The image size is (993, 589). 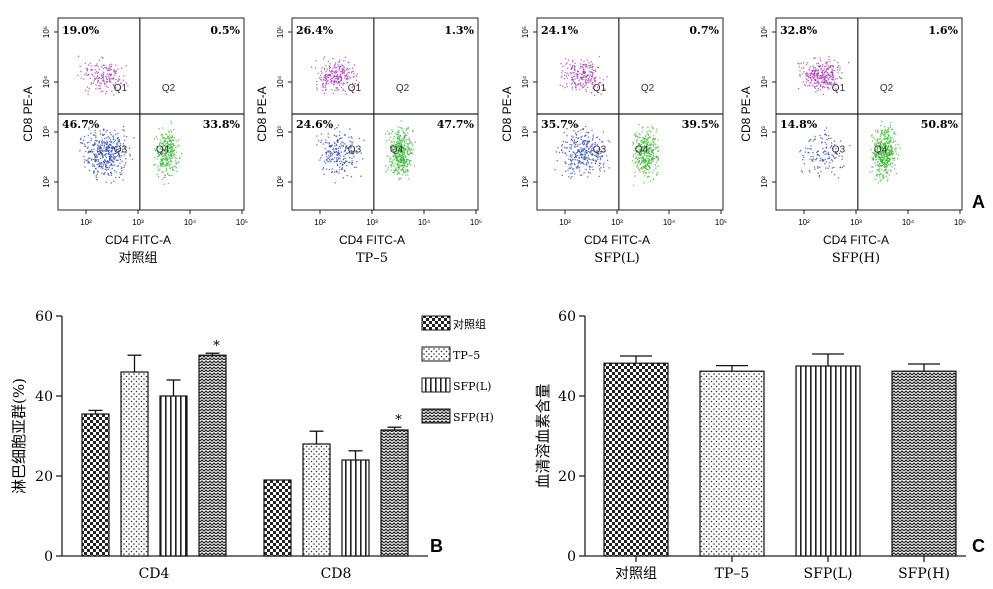 What do you see at coordinates (280, 132) in the screenshot?
I see `y-tick-label: 10³` at bounding box center [280, 132].